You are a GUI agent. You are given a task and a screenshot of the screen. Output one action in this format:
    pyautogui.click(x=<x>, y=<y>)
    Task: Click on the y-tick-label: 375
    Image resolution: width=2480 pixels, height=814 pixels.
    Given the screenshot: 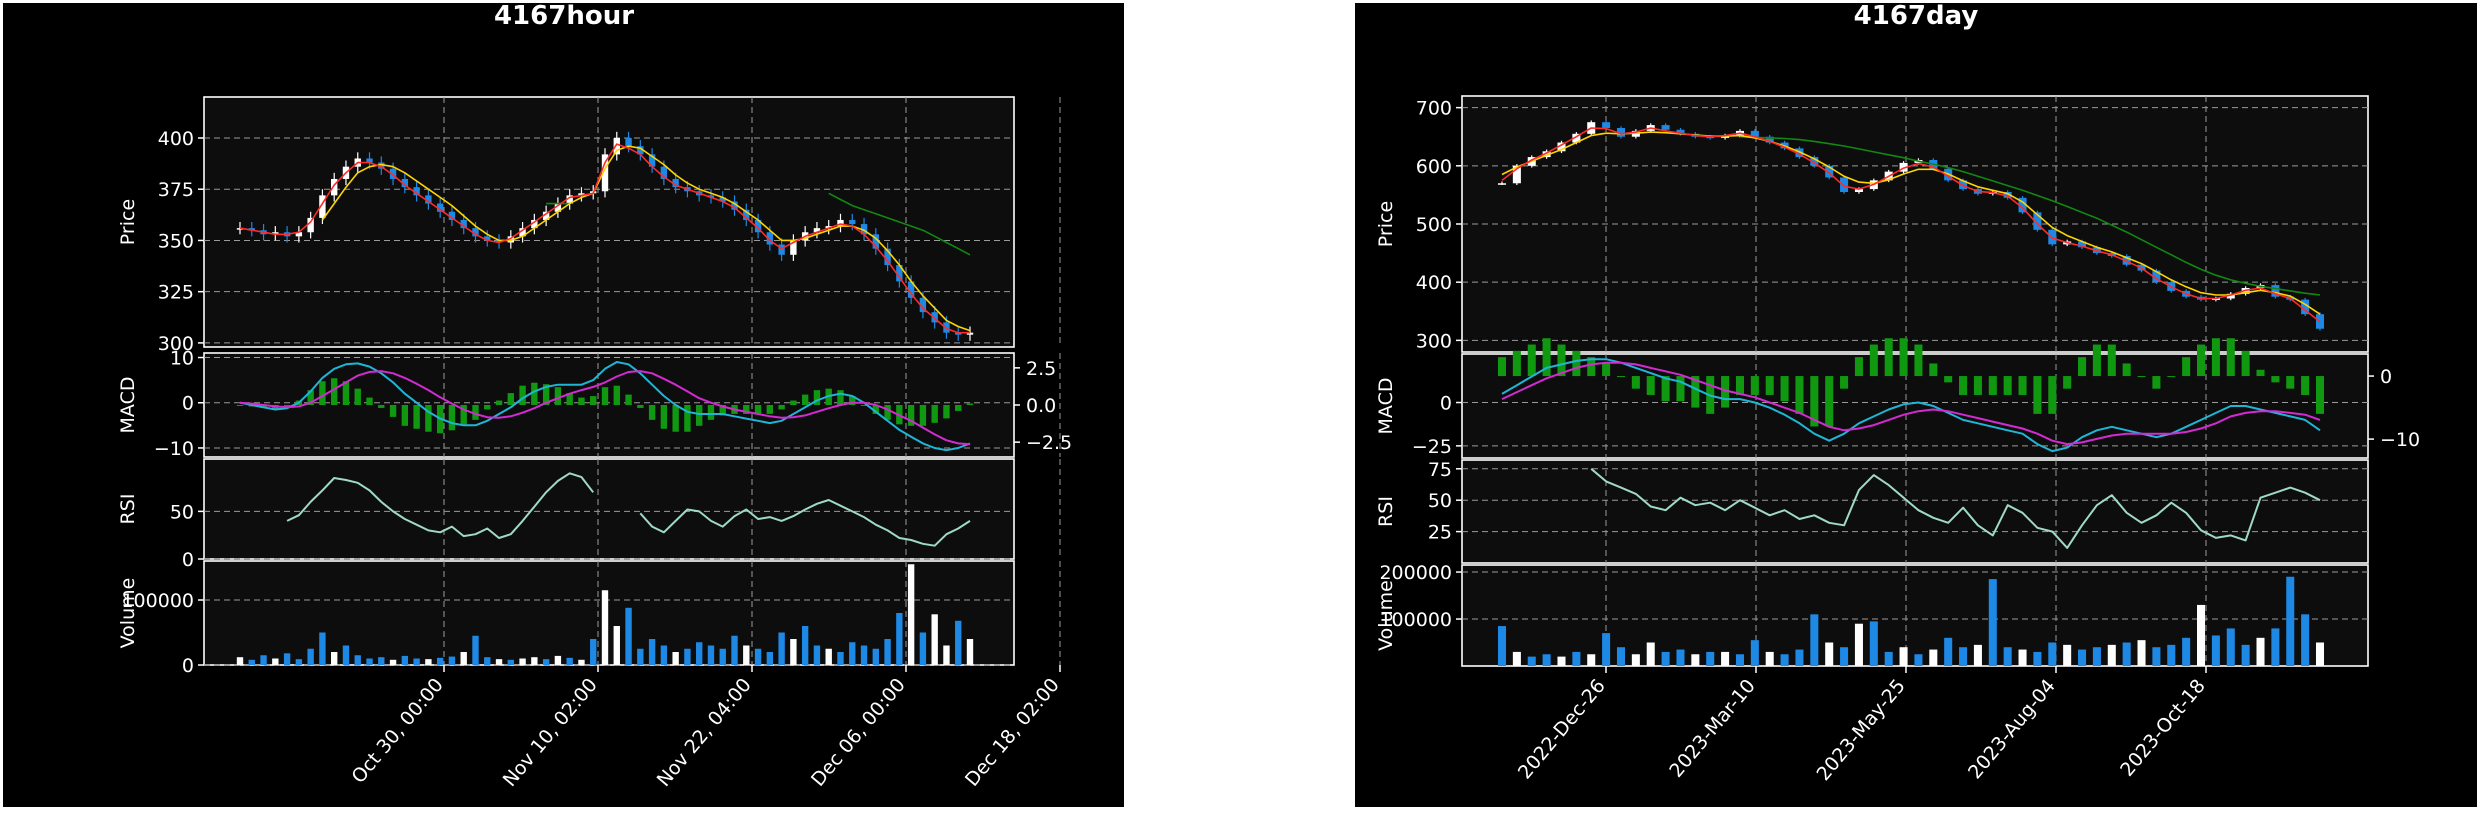 What is the action you would take?
    pyautogui.click(x=176, y=190)
    